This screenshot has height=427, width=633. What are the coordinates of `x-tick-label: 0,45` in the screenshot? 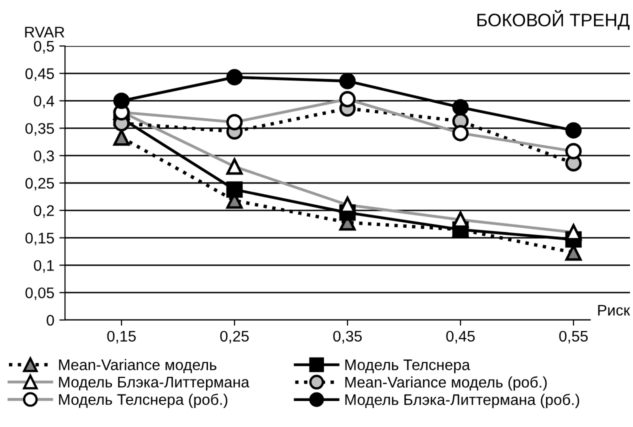 It's located at (460, 337).